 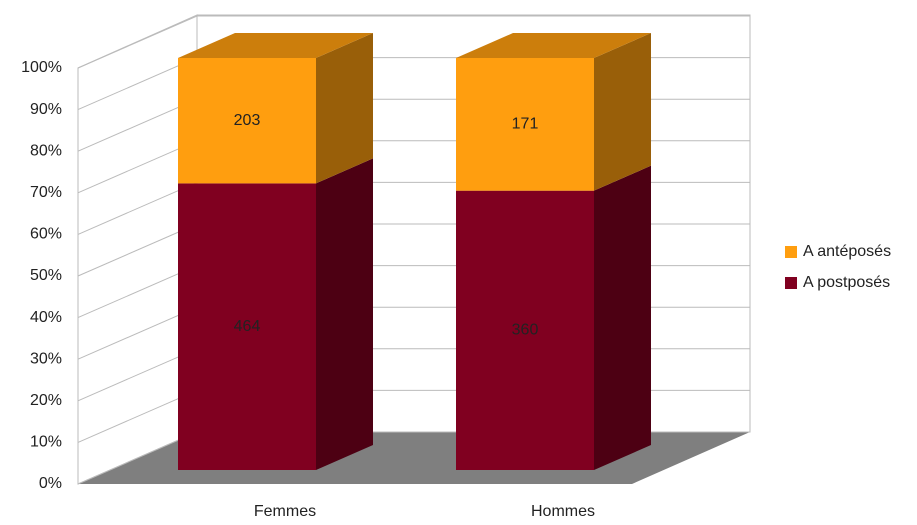 What do you see at coordinates (46, 317) in the screenshot?
I see `y-tick-label: 40%` at bounding box center [46, 317].